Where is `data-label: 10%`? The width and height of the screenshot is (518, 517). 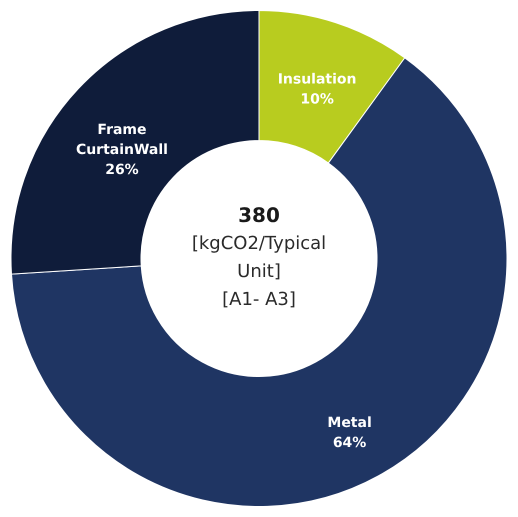 data-label: 10% is located at coordinates (317, 100).